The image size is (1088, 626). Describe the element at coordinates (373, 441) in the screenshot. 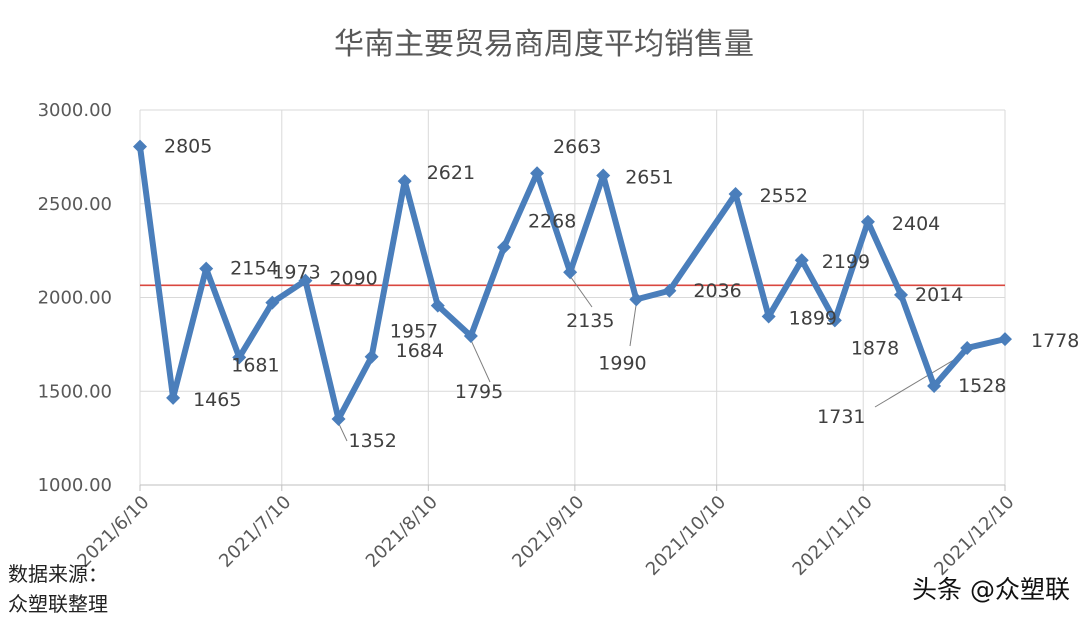

I see `data-label: 1352` at that location.